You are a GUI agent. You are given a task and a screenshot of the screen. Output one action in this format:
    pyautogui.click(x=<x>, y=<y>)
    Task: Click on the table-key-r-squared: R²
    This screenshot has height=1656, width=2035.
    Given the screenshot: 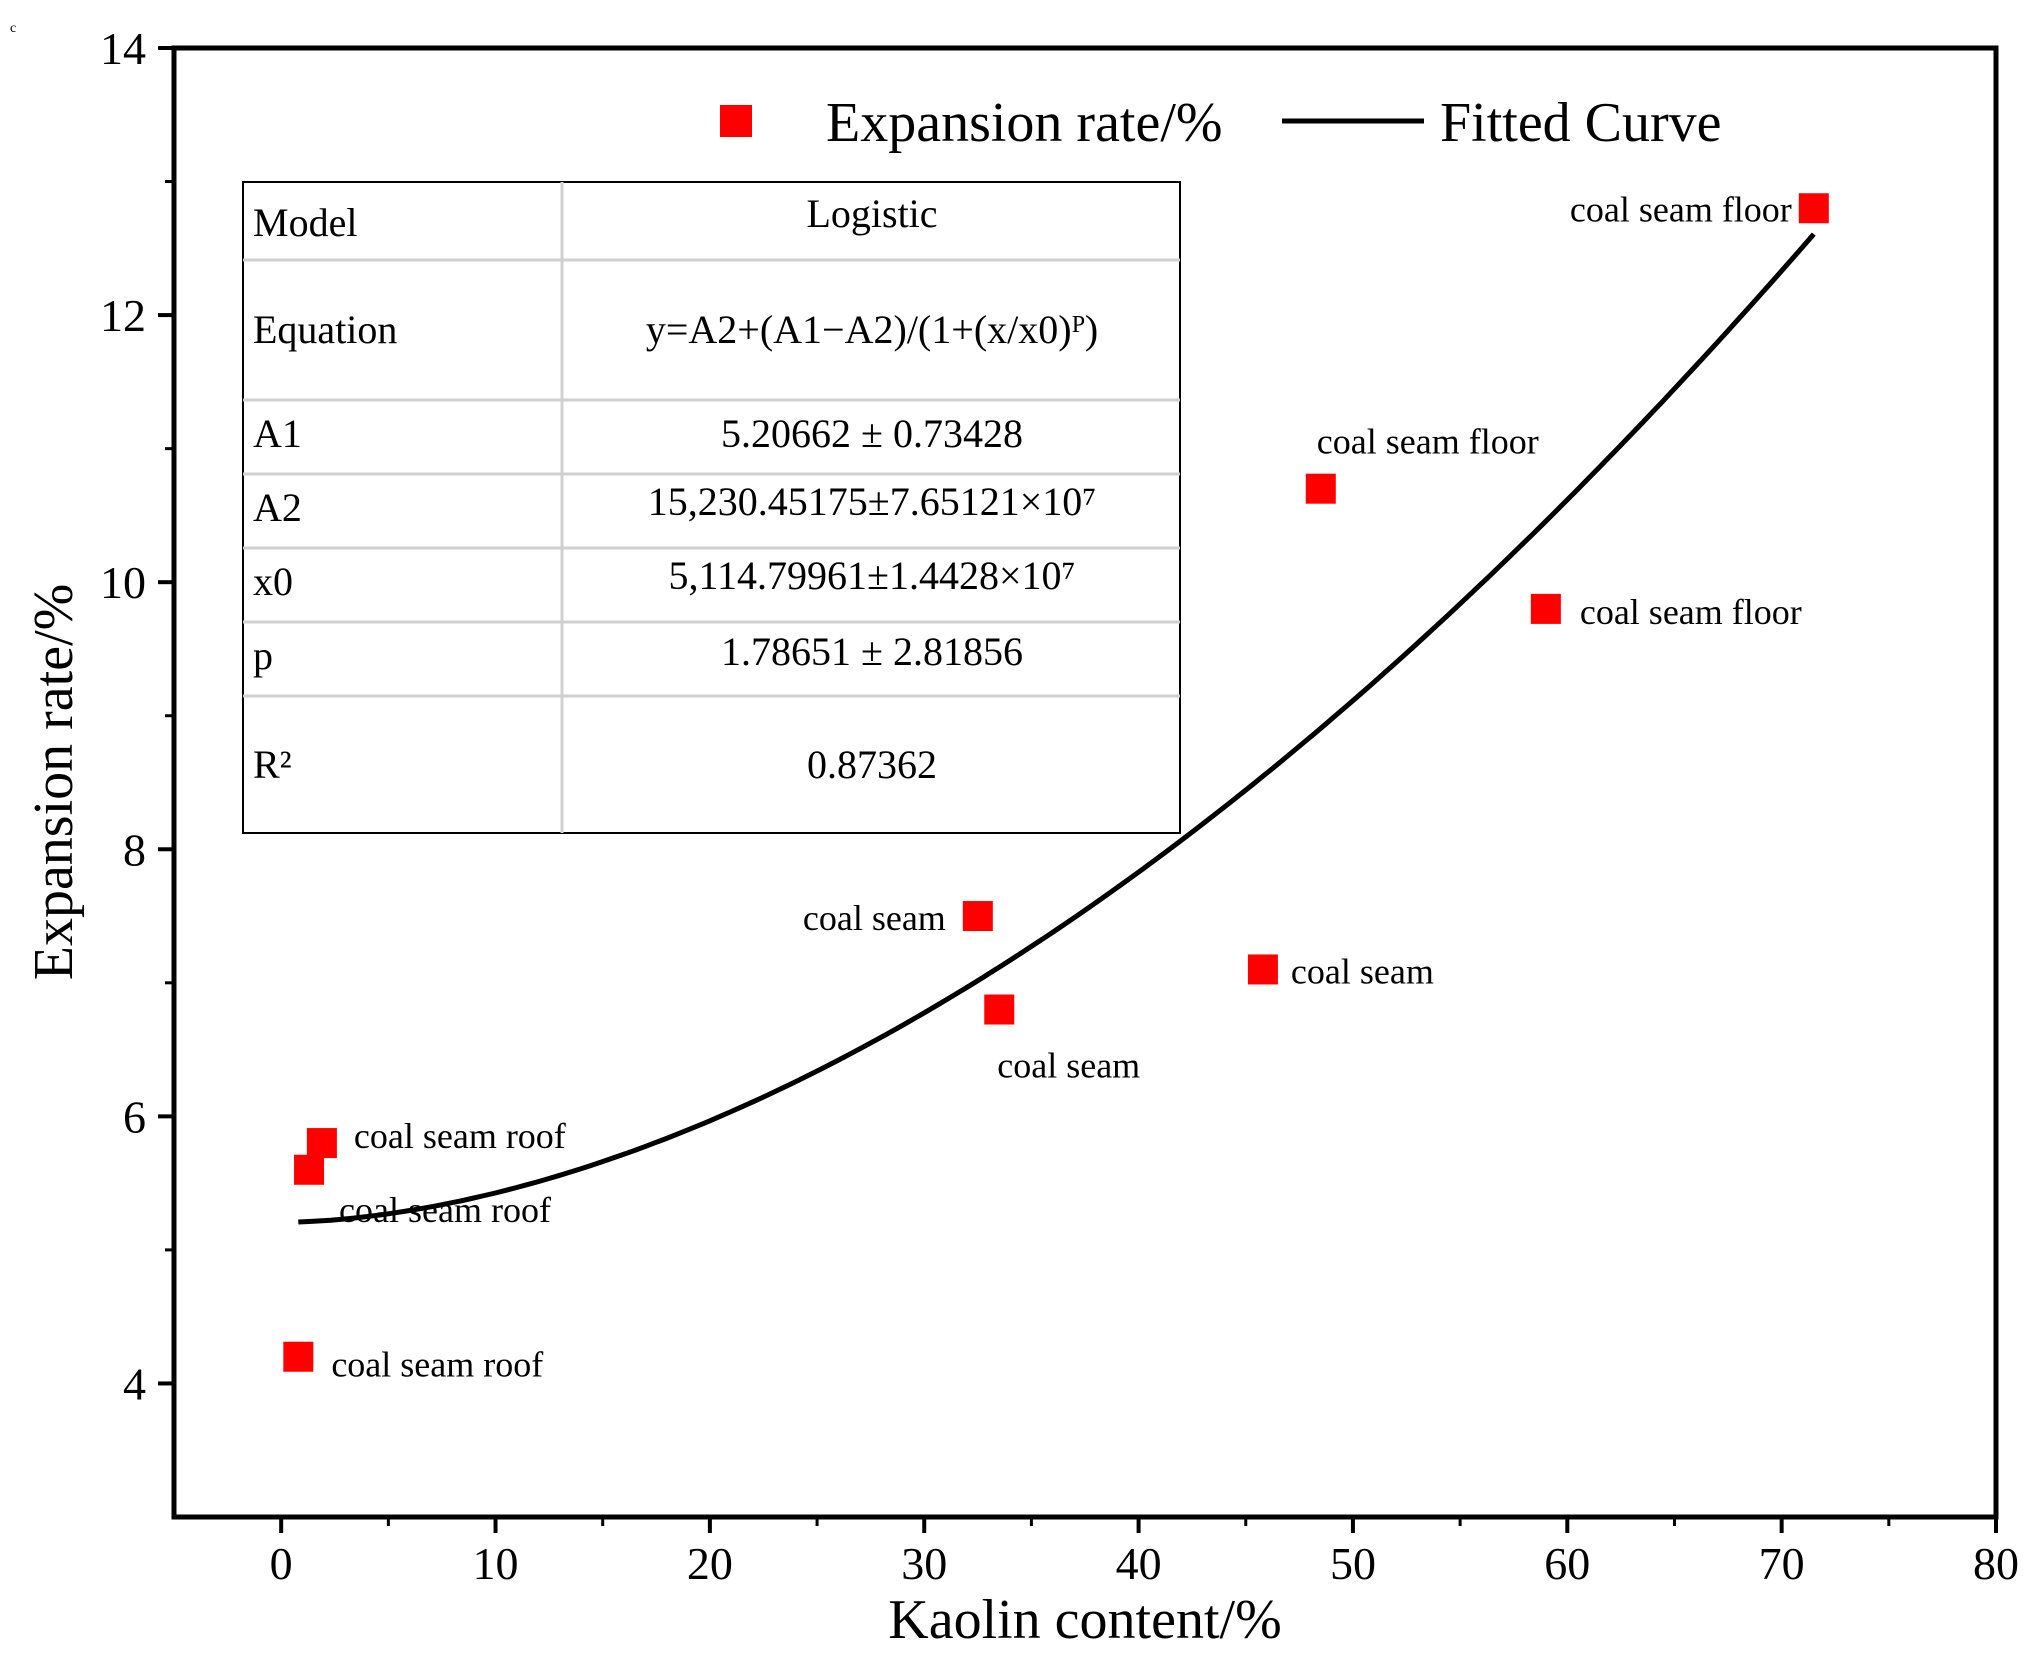 What is the action you would take?
    pyautogui.click(x=272, y=764)
    